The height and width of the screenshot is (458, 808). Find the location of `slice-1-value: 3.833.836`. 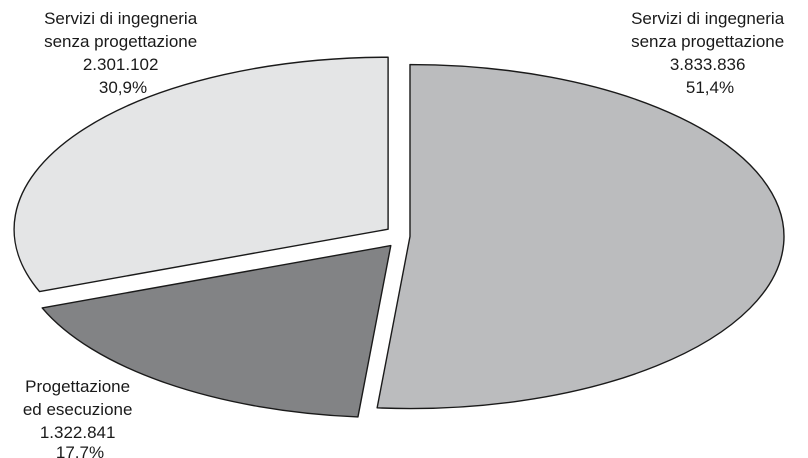

slice-1-value: 3.833.836 is located at coordinates (708, 64).